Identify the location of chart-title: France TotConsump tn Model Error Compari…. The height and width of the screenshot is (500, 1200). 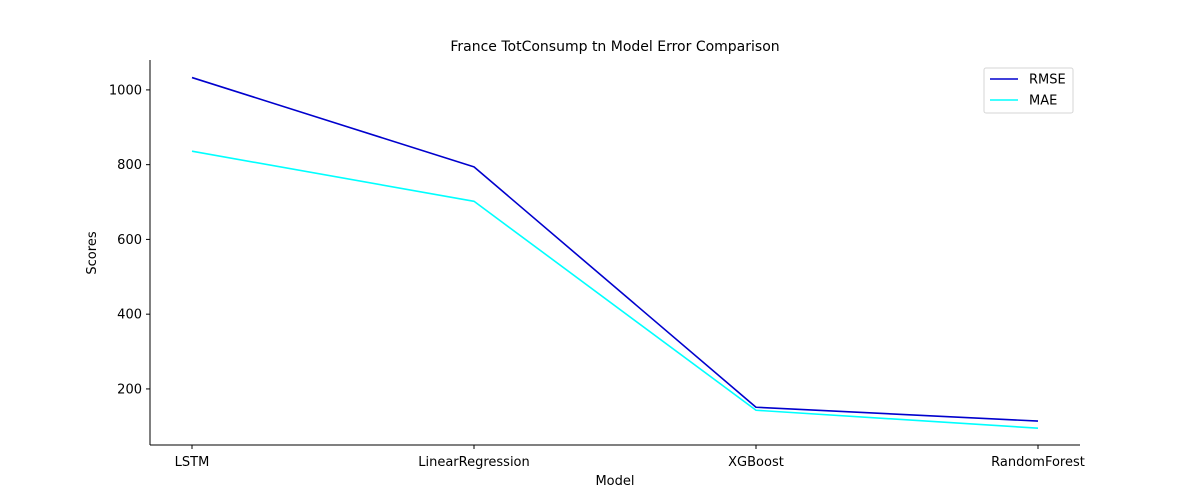
(614, 47).